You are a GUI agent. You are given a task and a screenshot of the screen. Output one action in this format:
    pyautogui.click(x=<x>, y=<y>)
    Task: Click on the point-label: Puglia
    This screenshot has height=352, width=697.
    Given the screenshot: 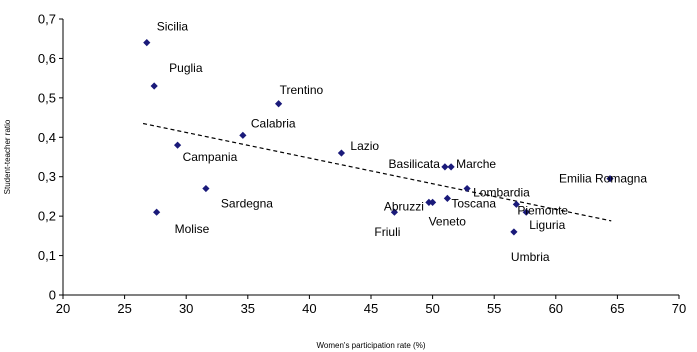 What is the action you would take?
    pyautogui.click(x=186, y=68)
    